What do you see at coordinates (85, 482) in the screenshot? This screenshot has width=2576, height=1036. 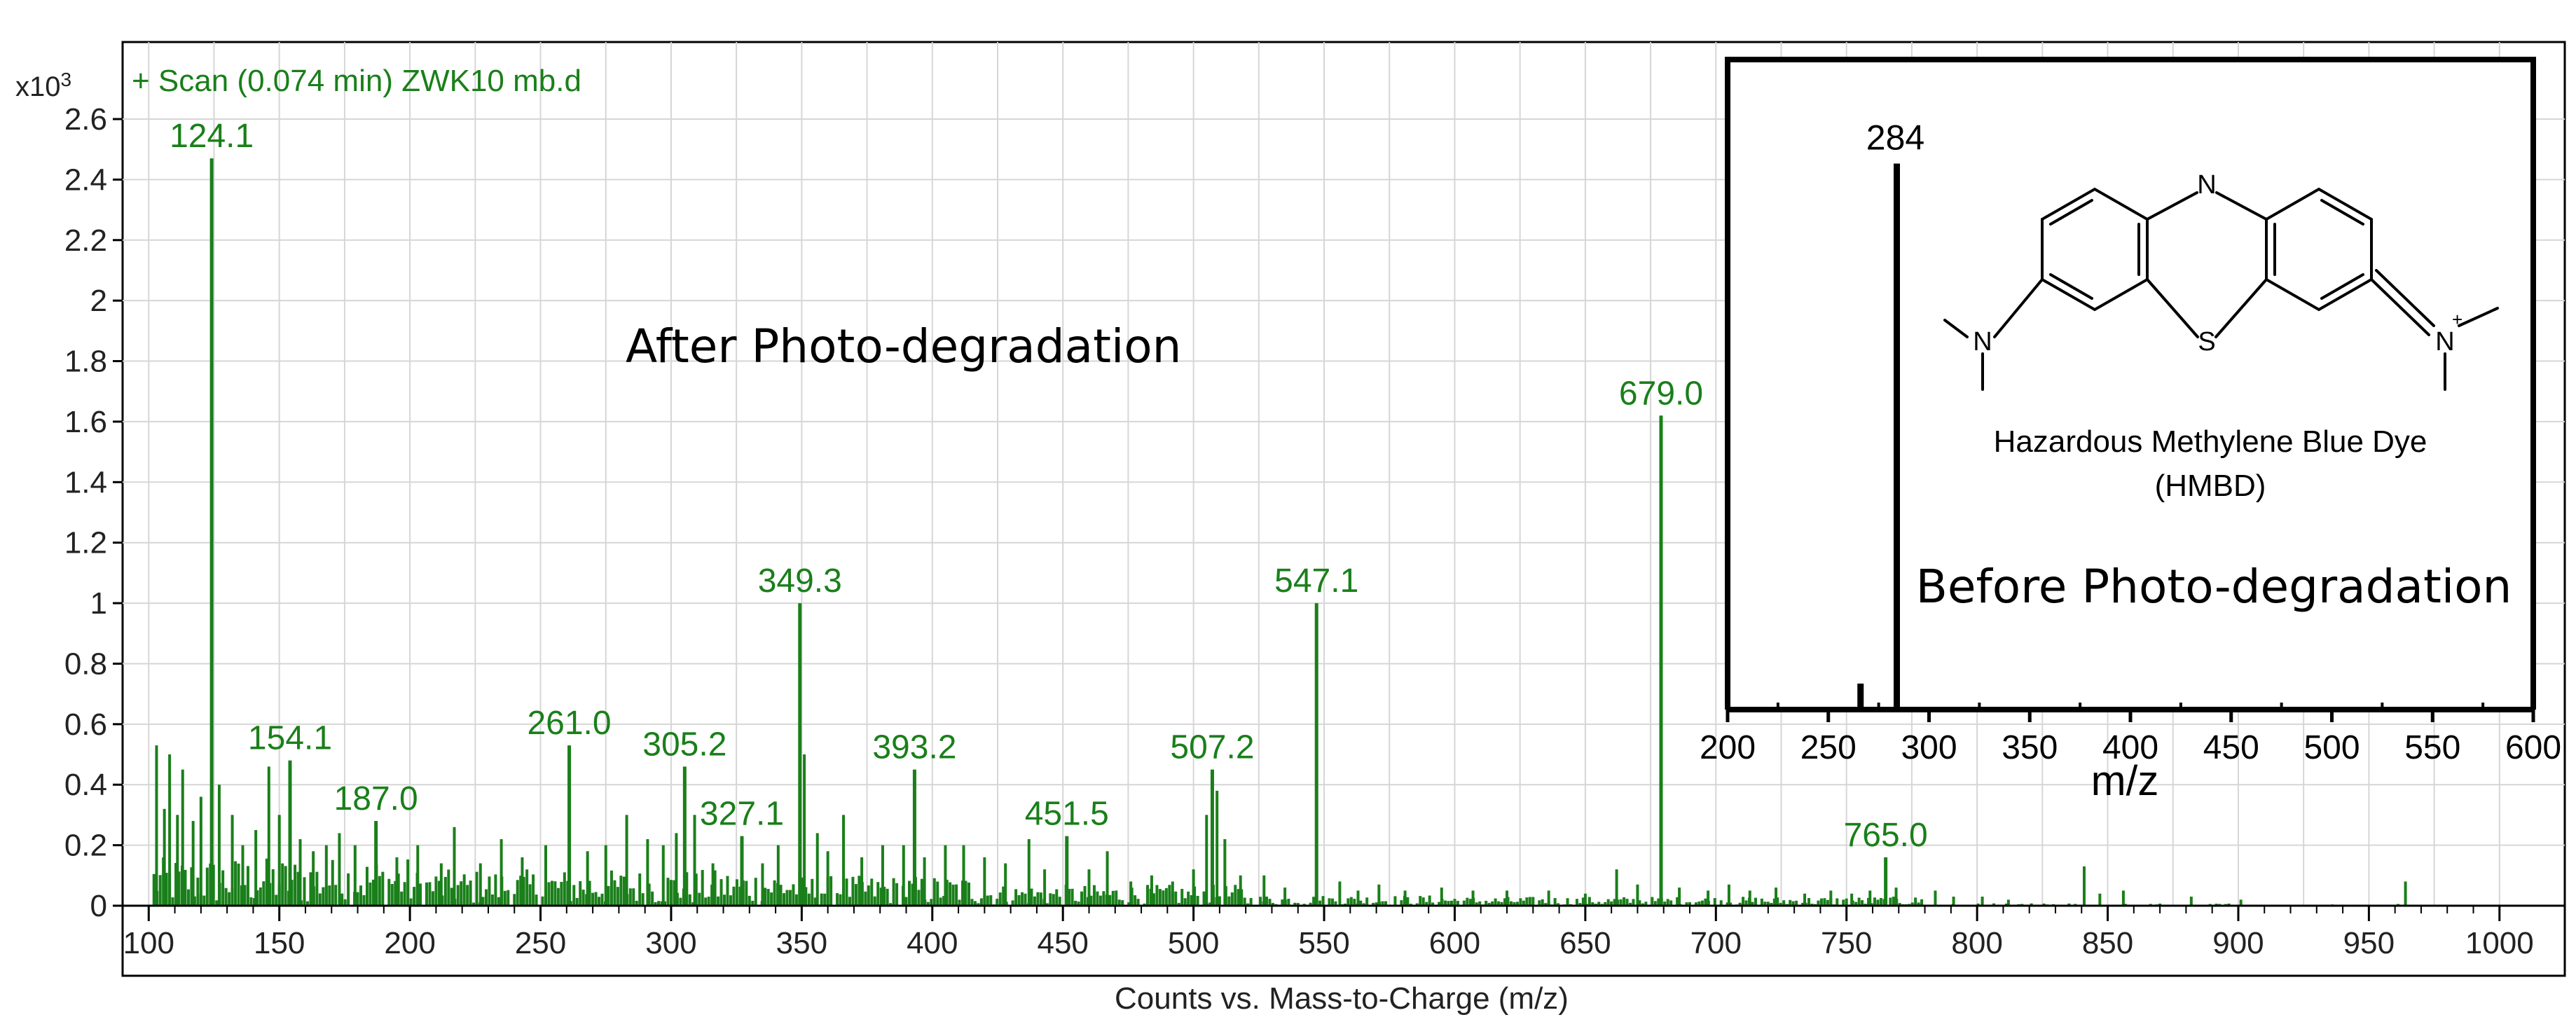 I see `y-tick-label: 1.4` at bounding box center [85, 482].